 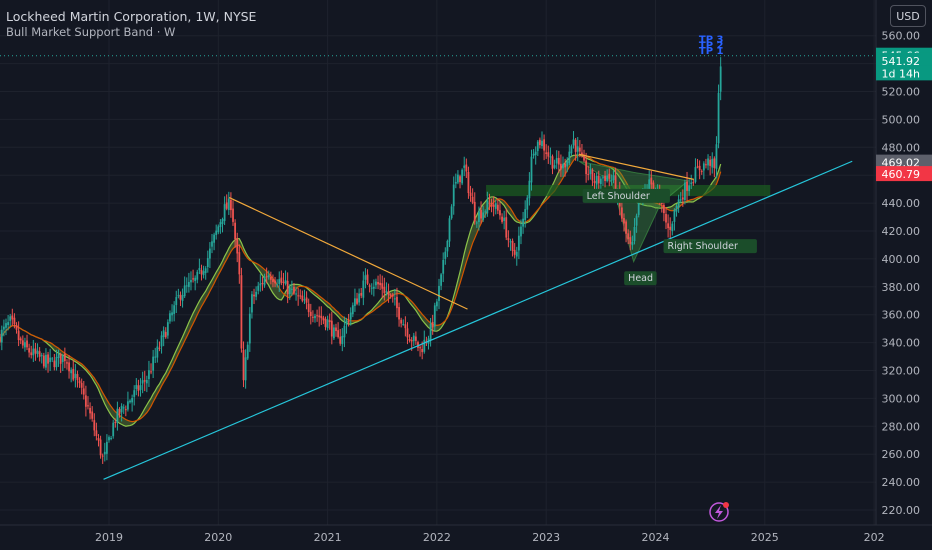 What do you see at coordinates (904, 174) in the screenshot?
I see `price-badge-bg` at bounding box center [904, 174].